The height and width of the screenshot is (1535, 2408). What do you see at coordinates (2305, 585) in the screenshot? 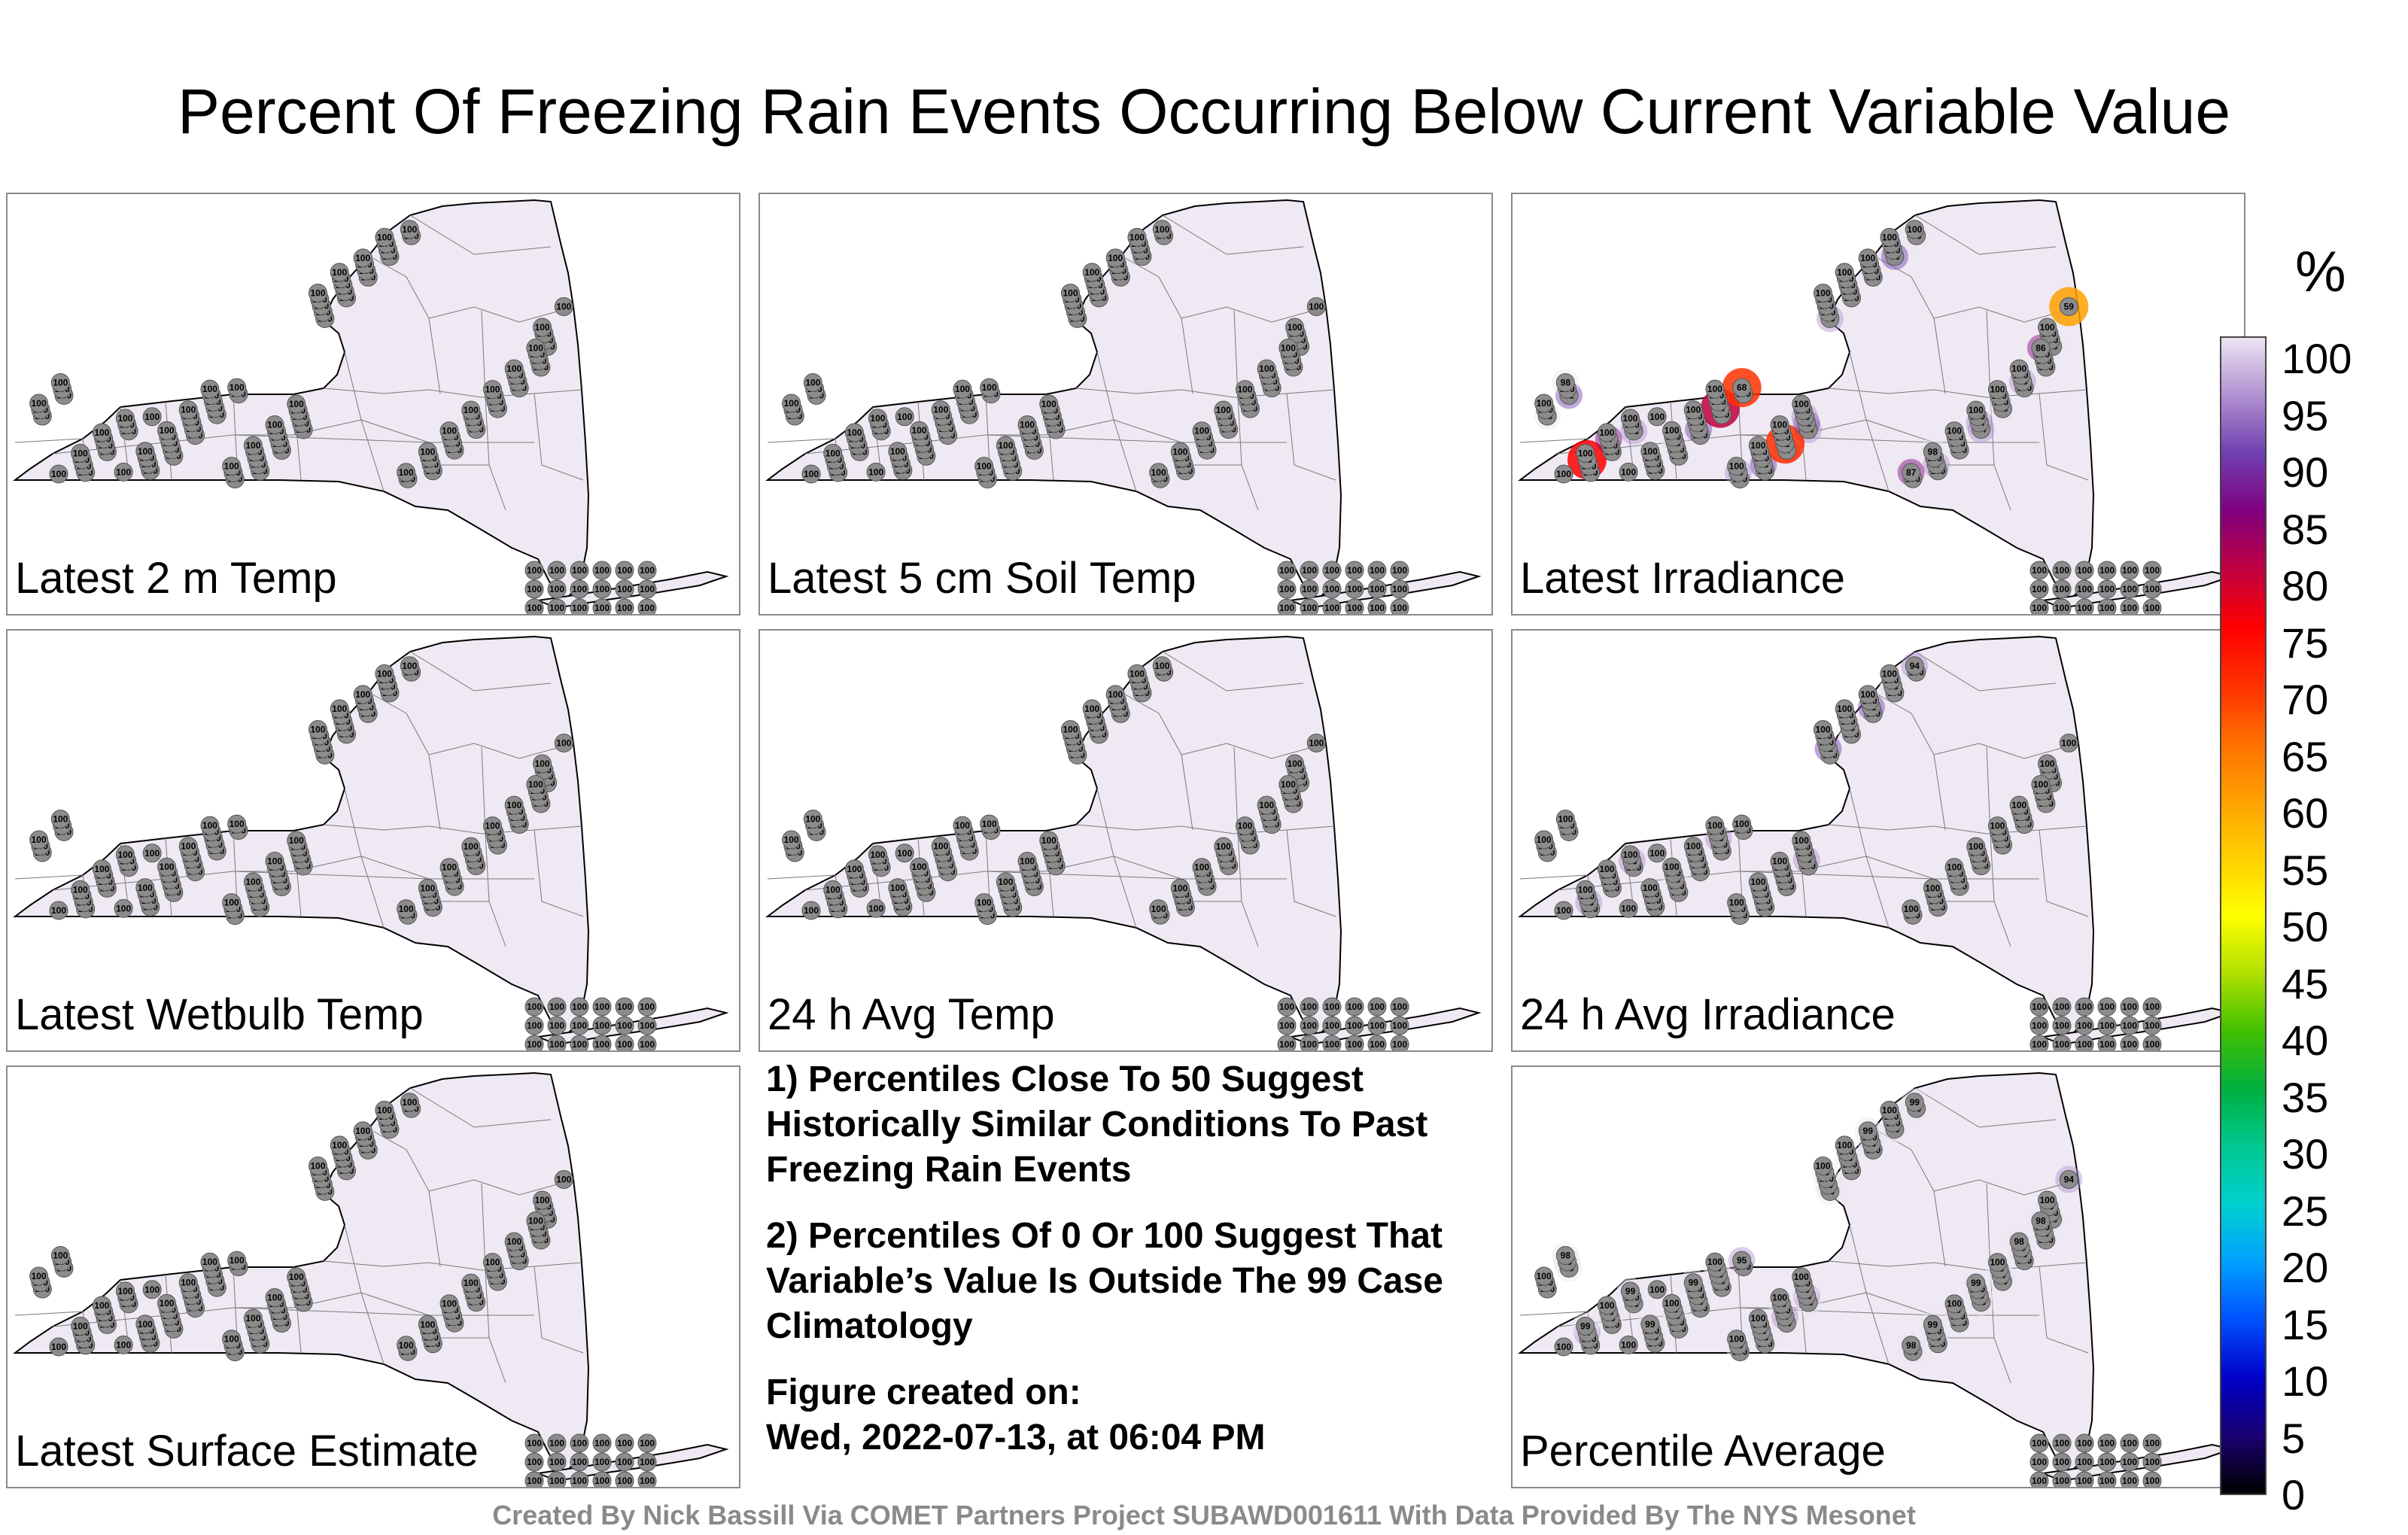
I see `colorbar-tick: 80` at bounding box center [2305, 585].